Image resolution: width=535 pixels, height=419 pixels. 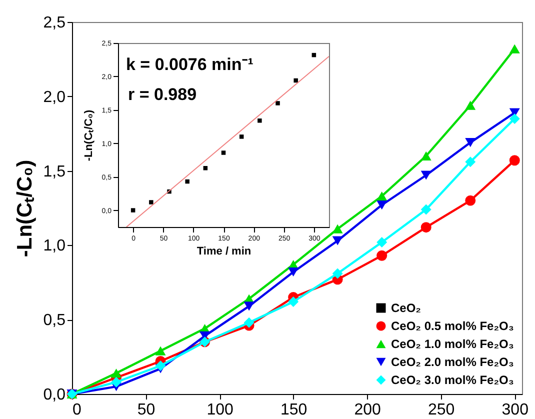 What do you see at coordinates (368, 410) in the screenshot?
I see `x-tick-label: 200` at bounding box center [368, 410].